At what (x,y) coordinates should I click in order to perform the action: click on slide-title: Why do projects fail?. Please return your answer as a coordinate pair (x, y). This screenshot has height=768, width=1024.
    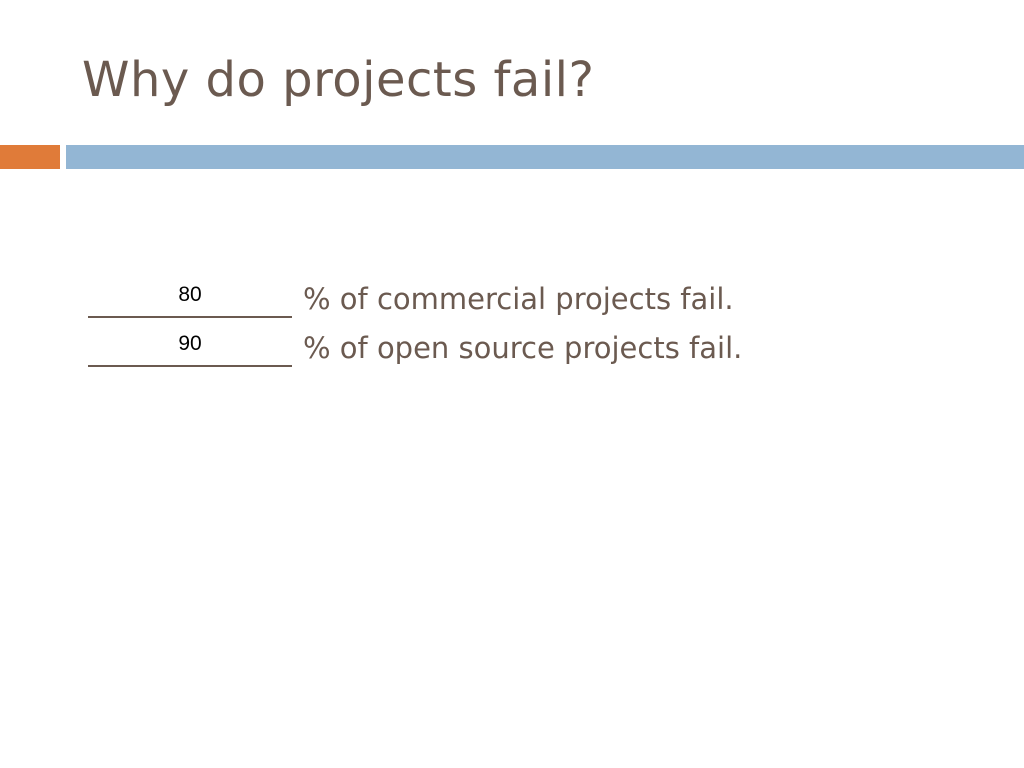
    Looking at the image, I should click on (338, 80).